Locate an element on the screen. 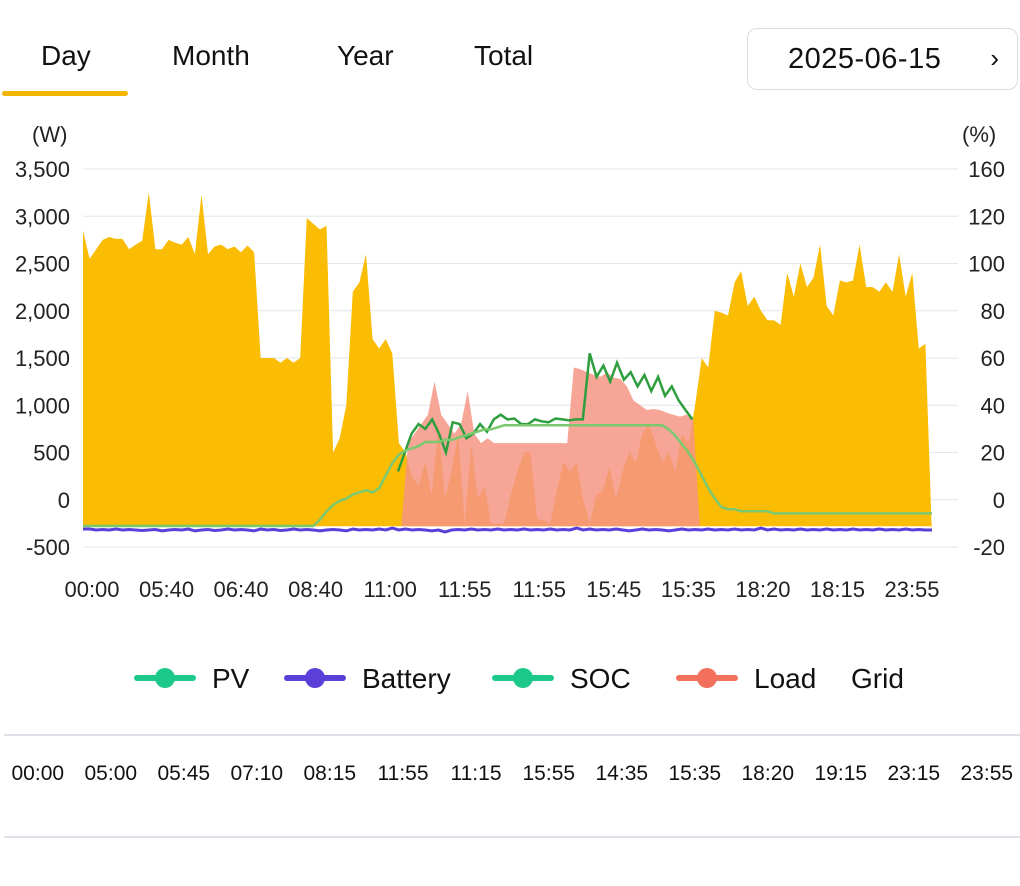 The height and width of the screenshot is (886, 1020). y-right-tick-label: 100 is located at coordinates (986, 264).